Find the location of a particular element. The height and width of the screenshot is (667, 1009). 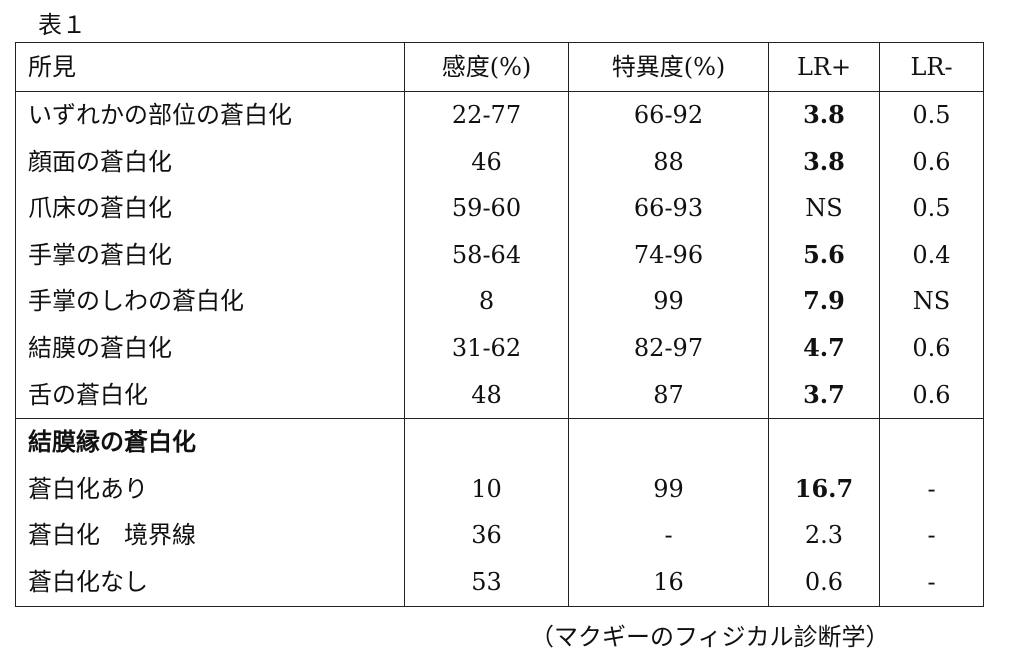

lr-plus-cell: 7.9 is located at coordinates (824, 301).